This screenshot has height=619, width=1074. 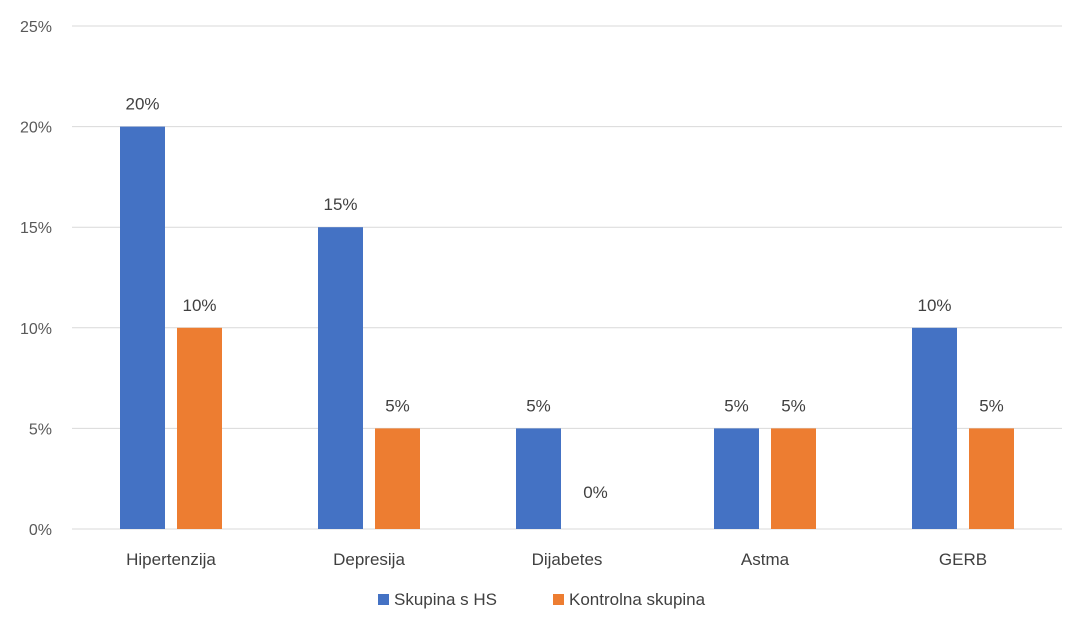 What do you see at coordinates (595, 492) in the screenshot?
I see `data-label: 0%` at bounding box center [595, 492].